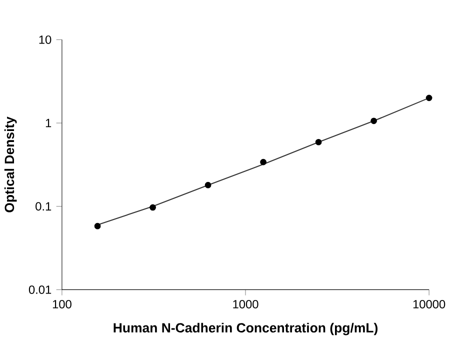 The height and width of the screenshot is (345, 450). Describe the element at coordinates (49, 122) in the screenshot. I see `y-tick-label: 1` at that location.